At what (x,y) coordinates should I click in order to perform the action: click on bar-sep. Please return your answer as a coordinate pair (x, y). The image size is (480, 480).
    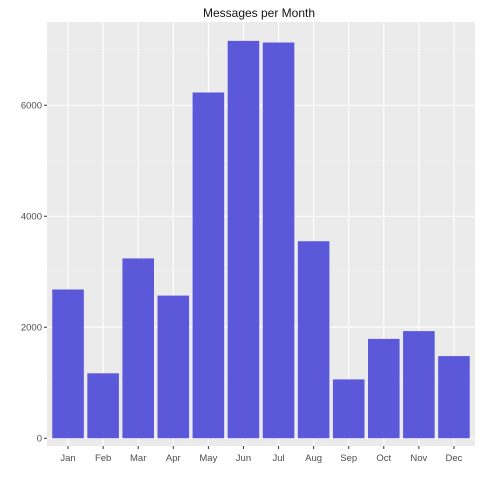
    Looking at the image, I should click on (348, 409).